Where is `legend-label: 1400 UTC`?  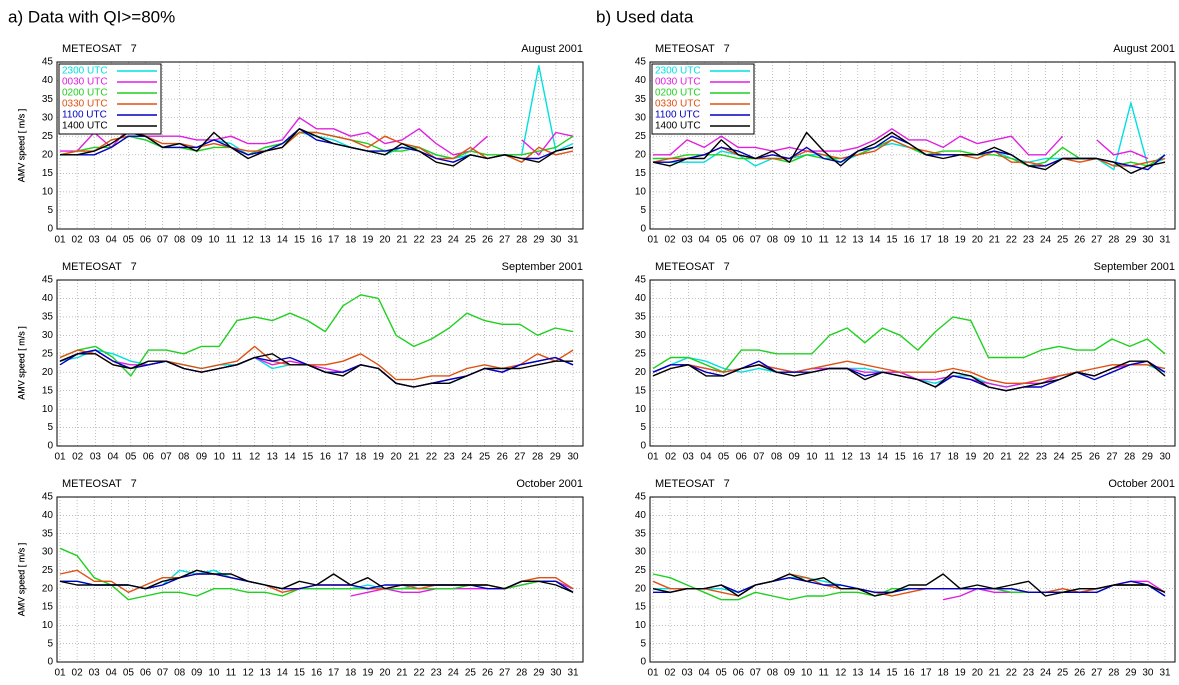 legend-label: 1400 UTC is located at coordinates (85, 126).